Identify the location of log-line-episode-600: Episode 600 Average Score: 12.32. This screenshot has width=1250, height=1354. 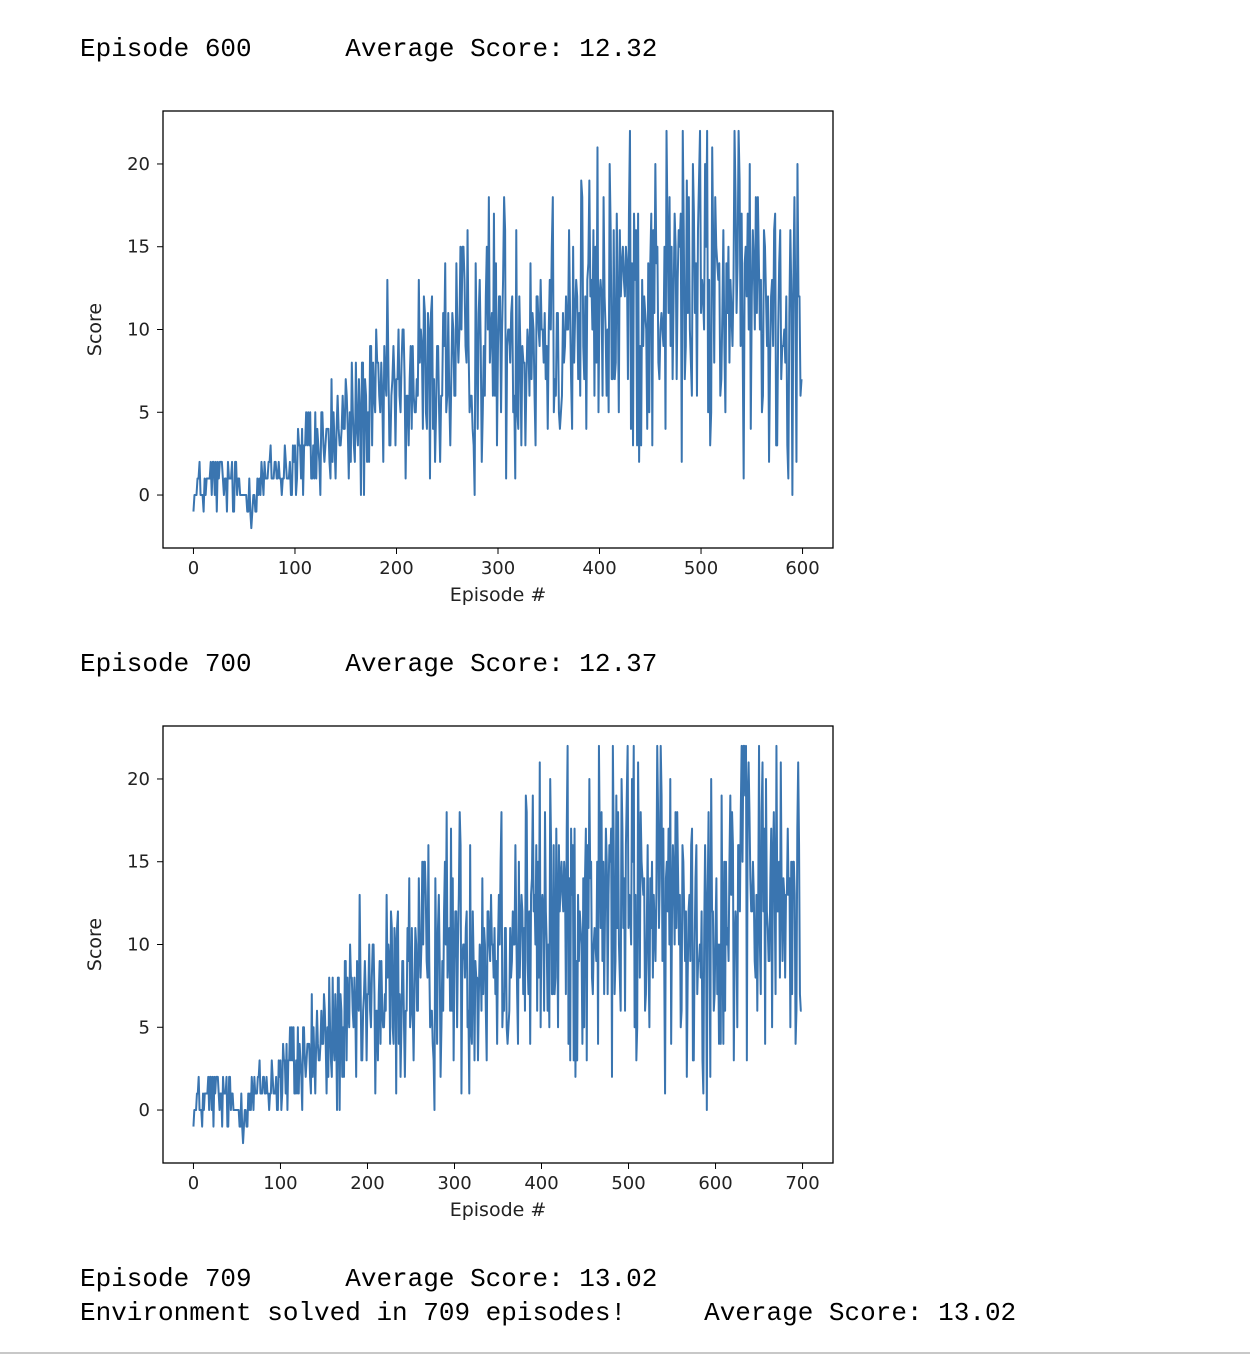
(369, 49).